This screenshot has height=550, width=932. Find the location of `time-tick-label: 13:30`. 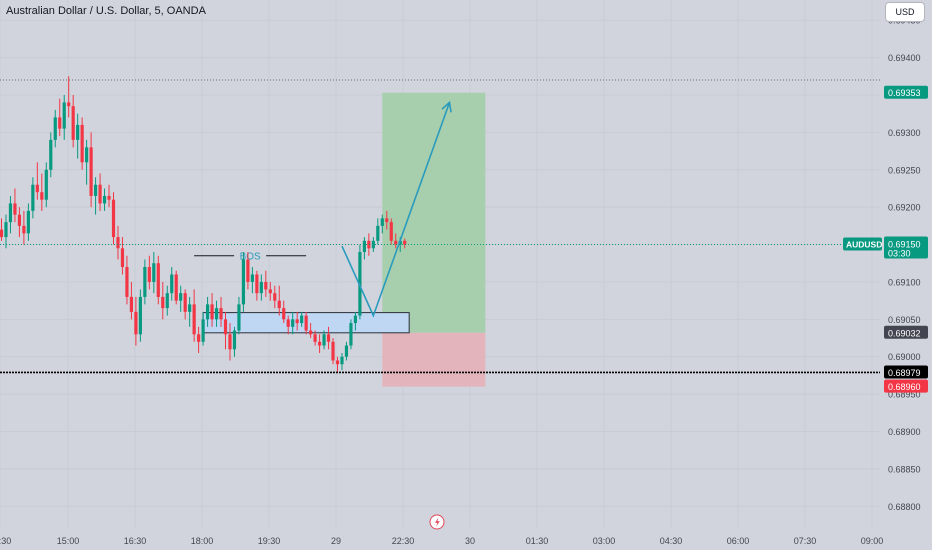

time-tick-label: 13:30 is located at coordinates (5, 541).